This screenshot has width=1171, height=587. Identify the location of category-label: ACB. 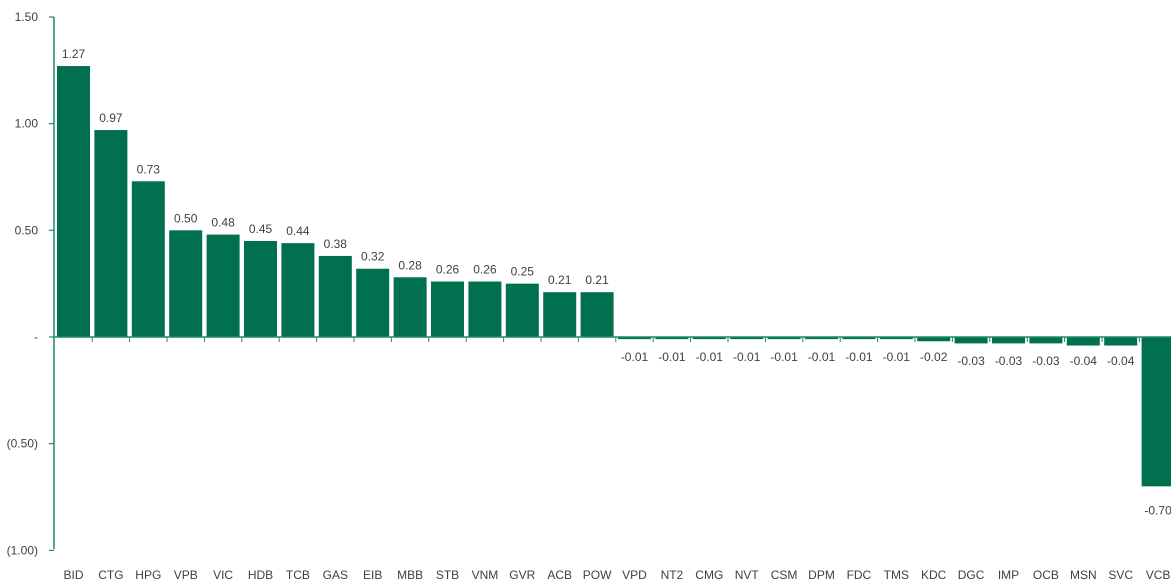
(559, 575).